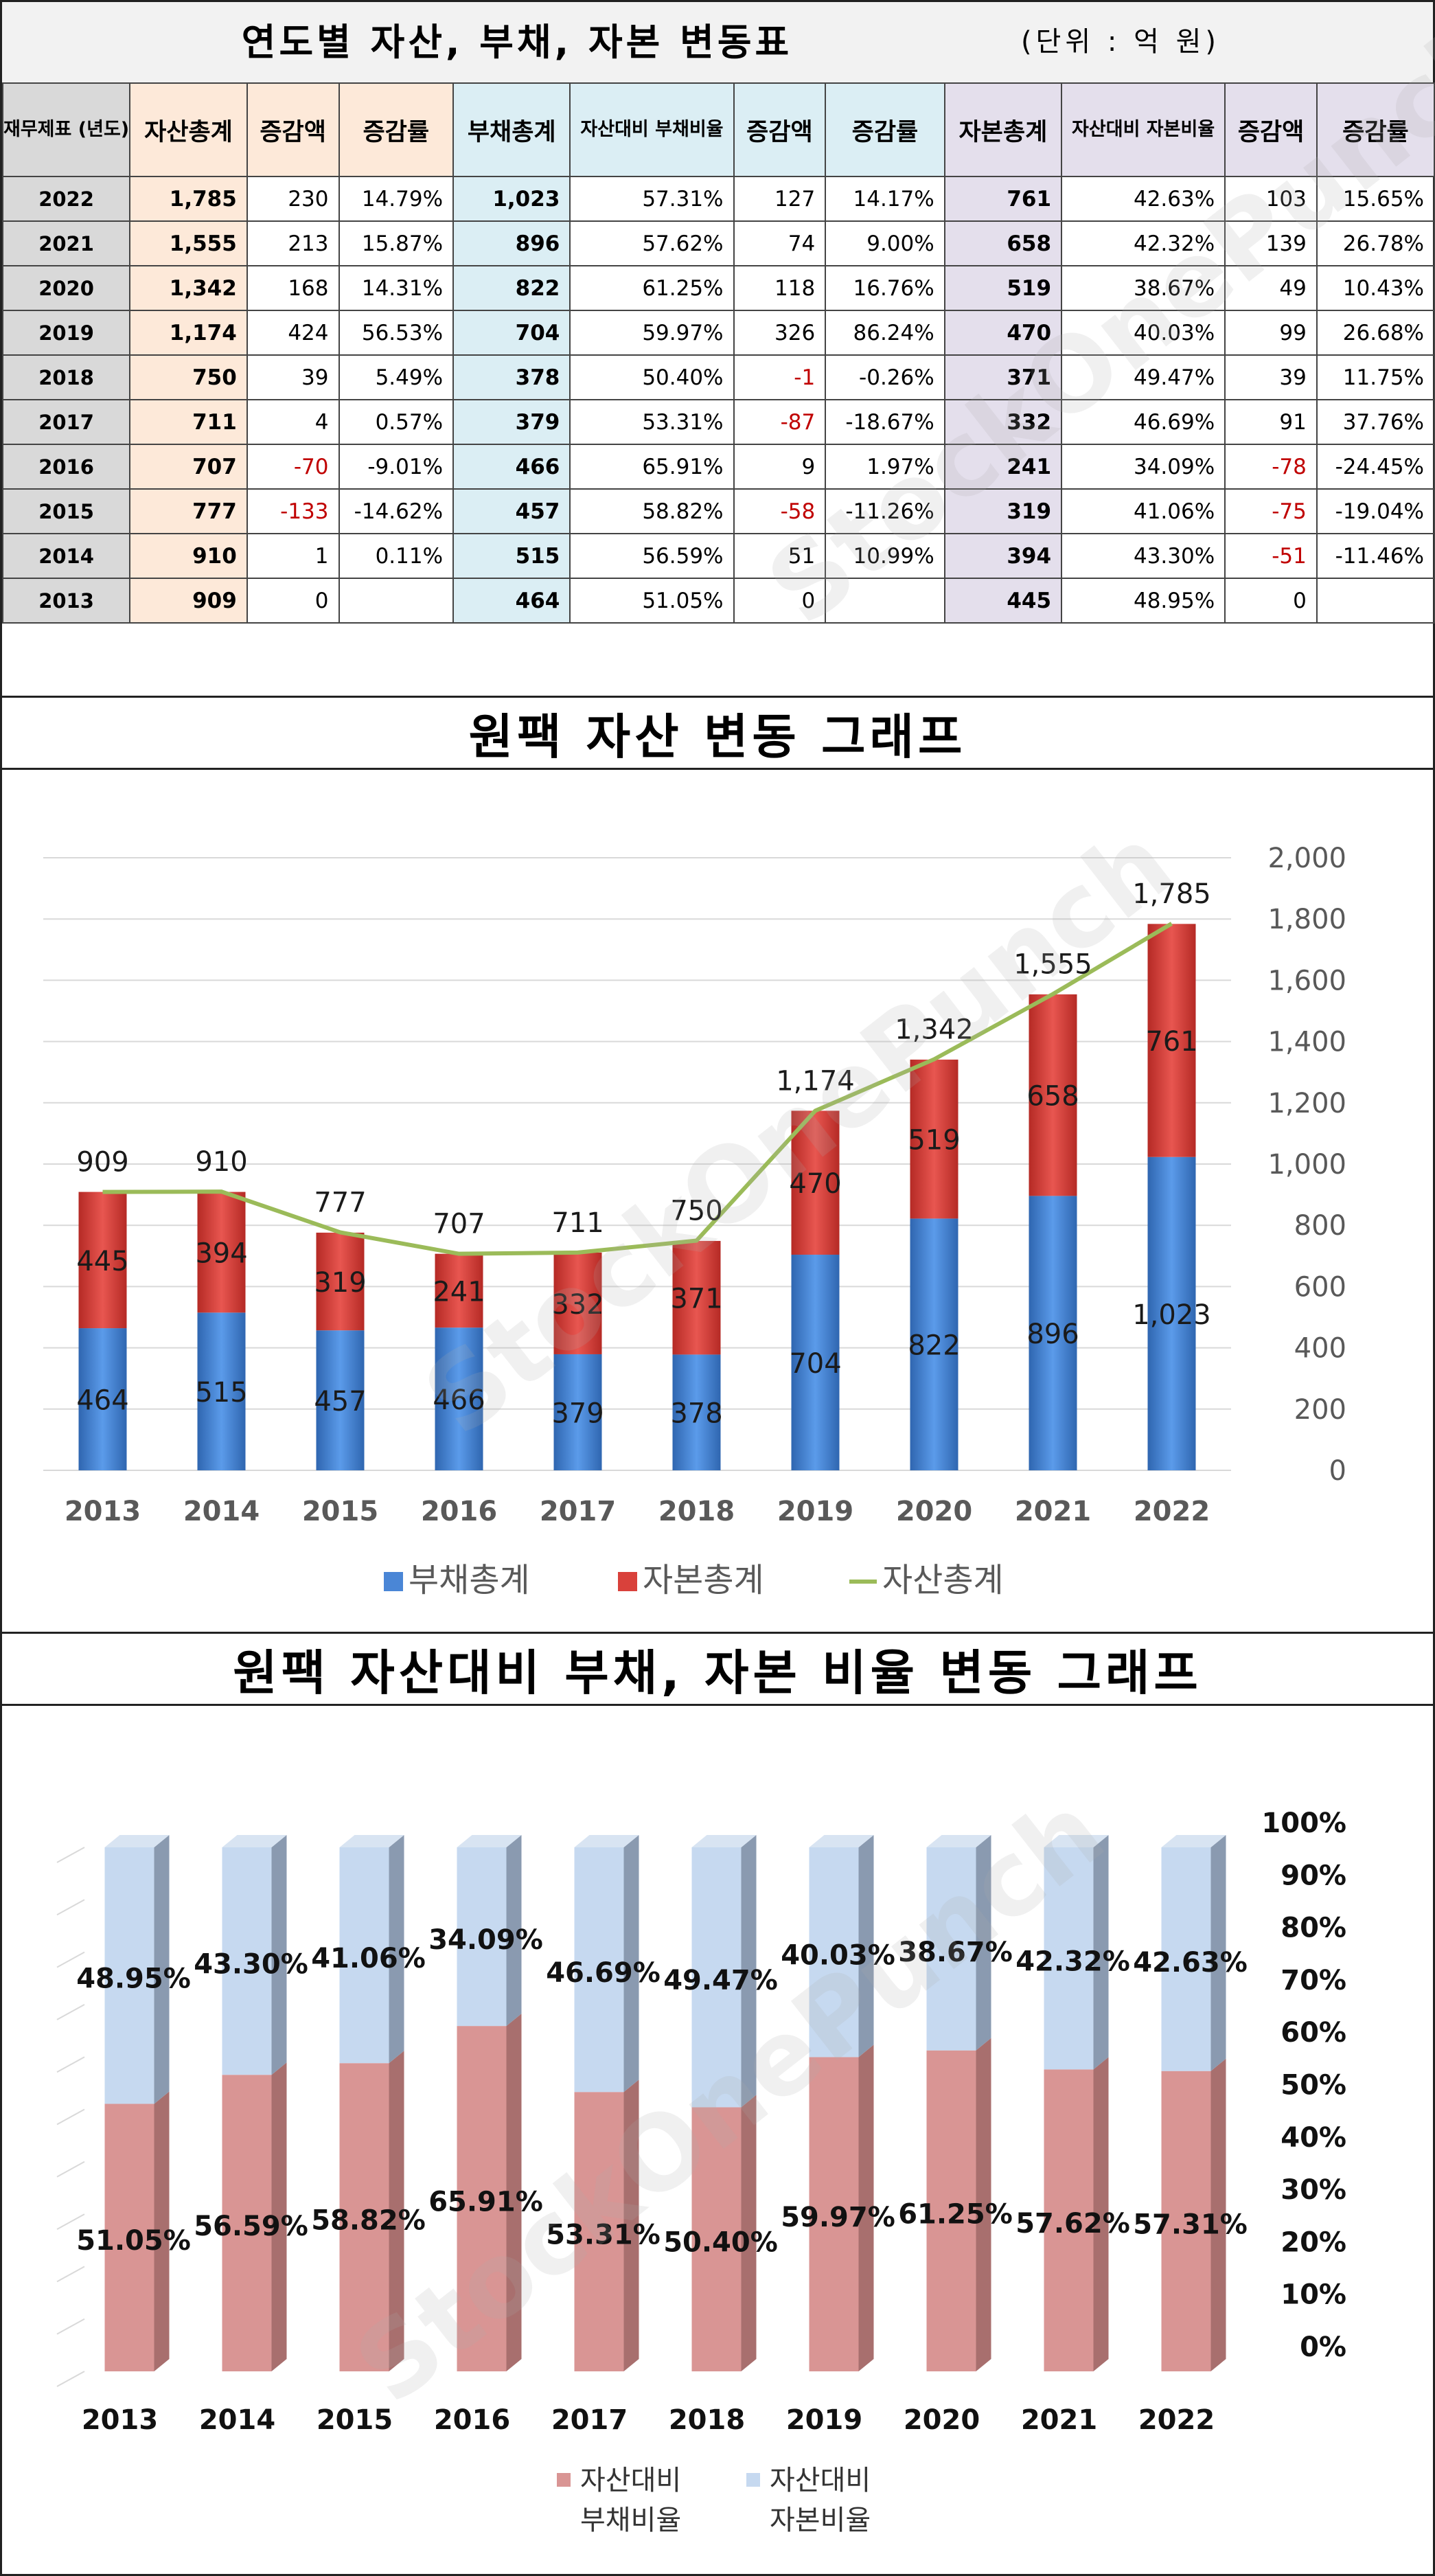  What do you see at coordinates (1337, 1471) in the screenshot?
I see `y-tick-label: 0` at bounding box center [1337, 1471].